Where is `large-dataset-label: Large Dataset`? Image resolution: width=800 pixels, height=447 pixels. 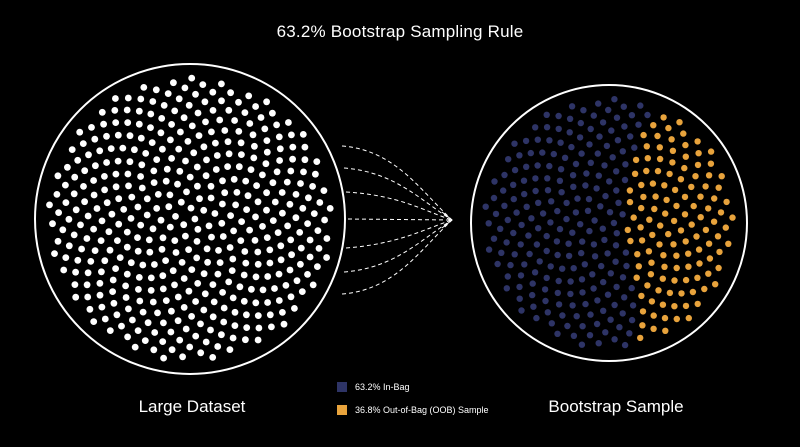
large-dataset-label: Large Dataset is located at coordinates (192, 406).